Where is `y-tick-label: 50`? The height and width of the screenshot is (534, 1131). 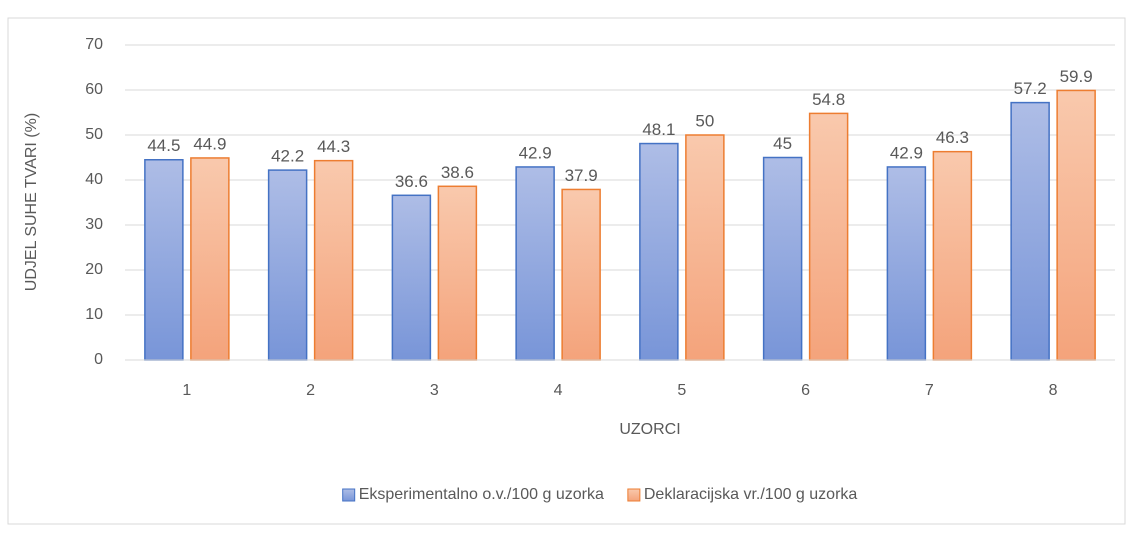 y-tick-label: 50 is located at coordinates (94, 134).